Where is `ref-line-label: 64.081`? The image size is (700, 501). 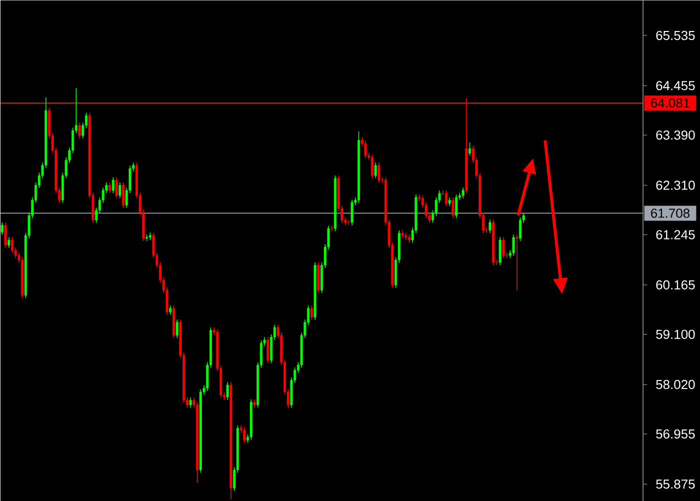 ref-line-label: 64.081 is located at coordinates (670, 103).